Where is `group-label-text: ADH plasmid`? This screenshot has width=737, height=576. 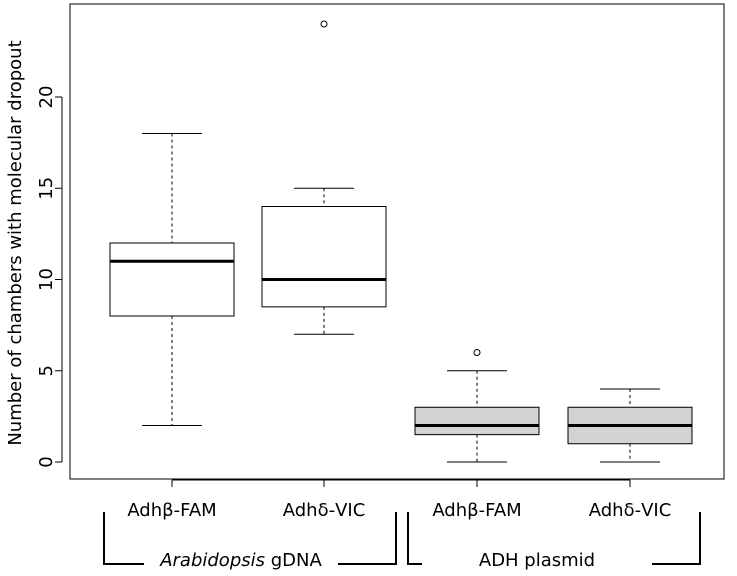
group-label-text: ADH plasmid is located at coordinates (537, 560).